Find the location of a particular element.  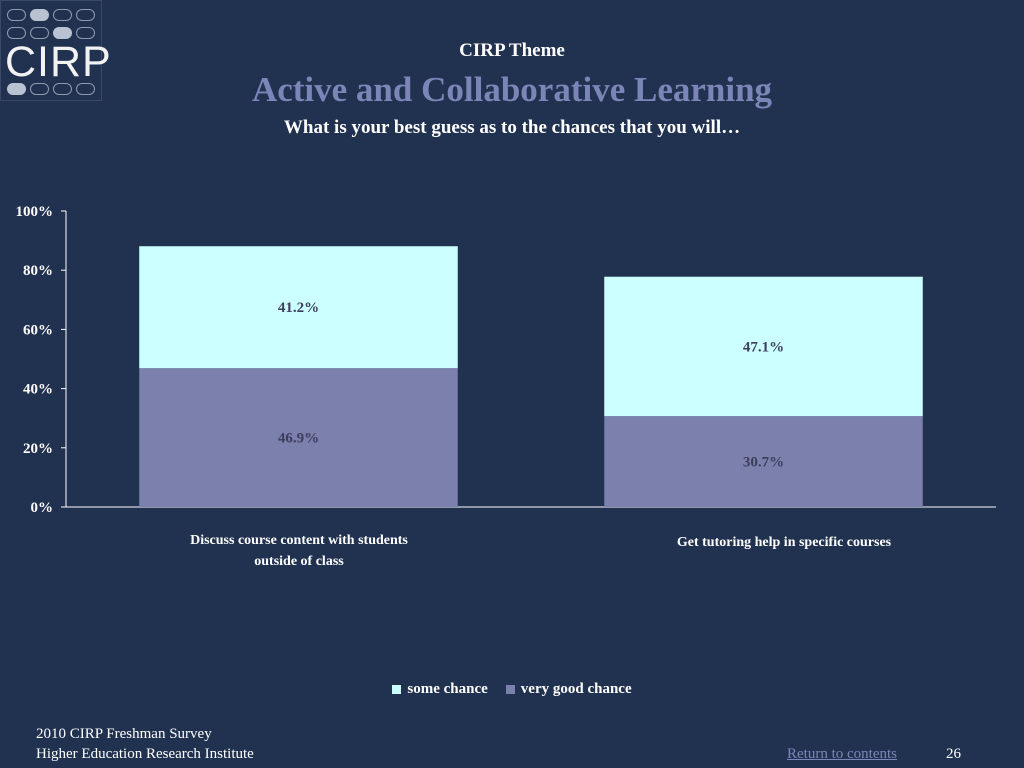

cirp-logo: CIRP is located at coordinates (55, 50).